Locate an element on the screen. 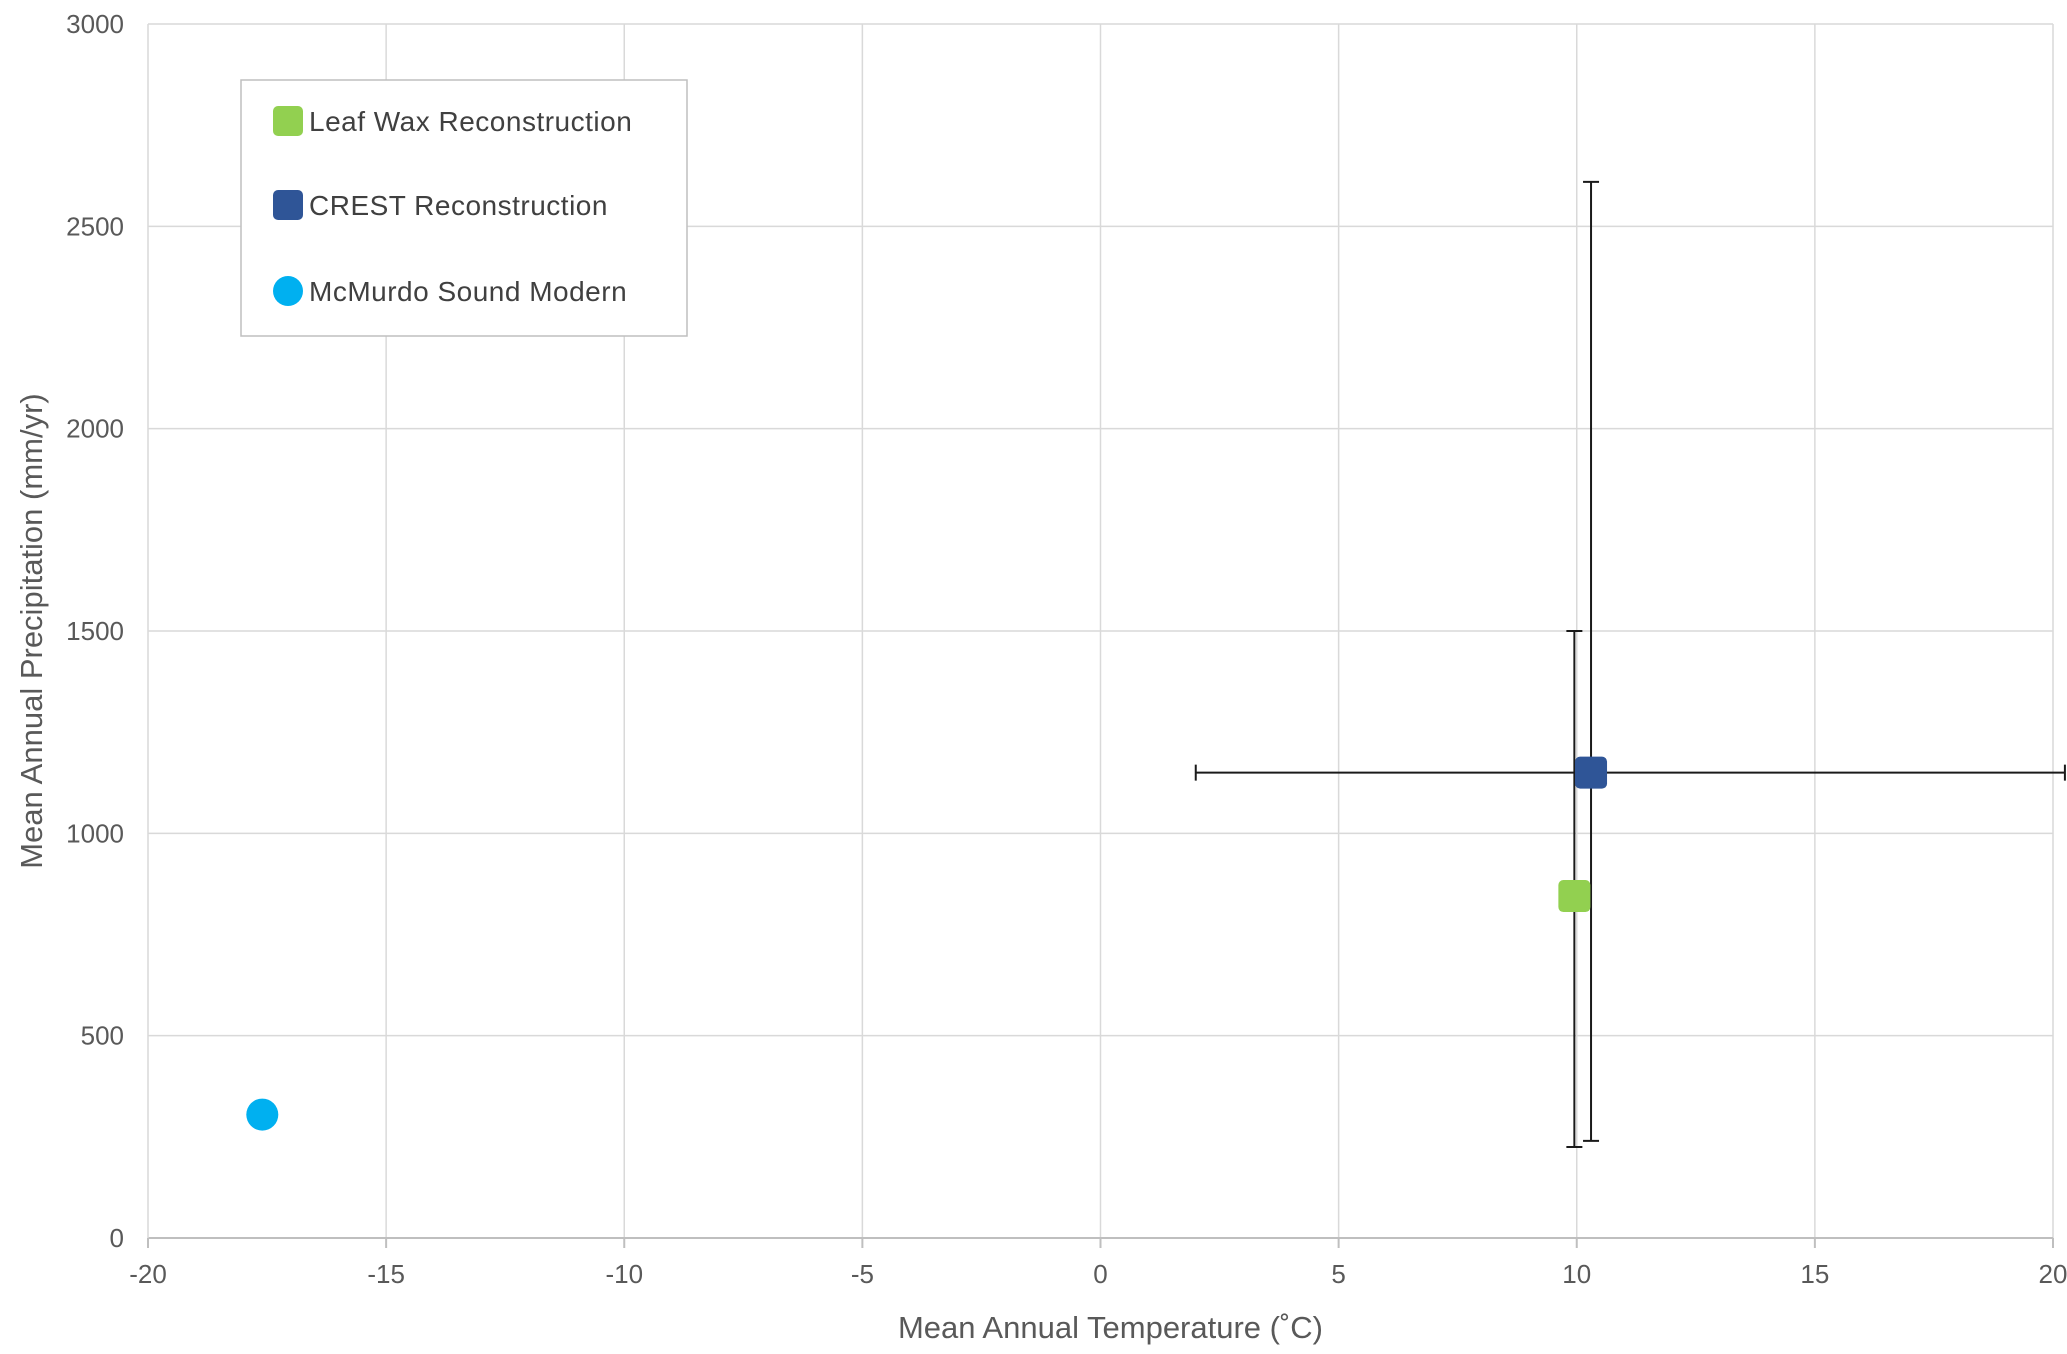  y-tick-label: 1500 is located at coordinates (95, 631).